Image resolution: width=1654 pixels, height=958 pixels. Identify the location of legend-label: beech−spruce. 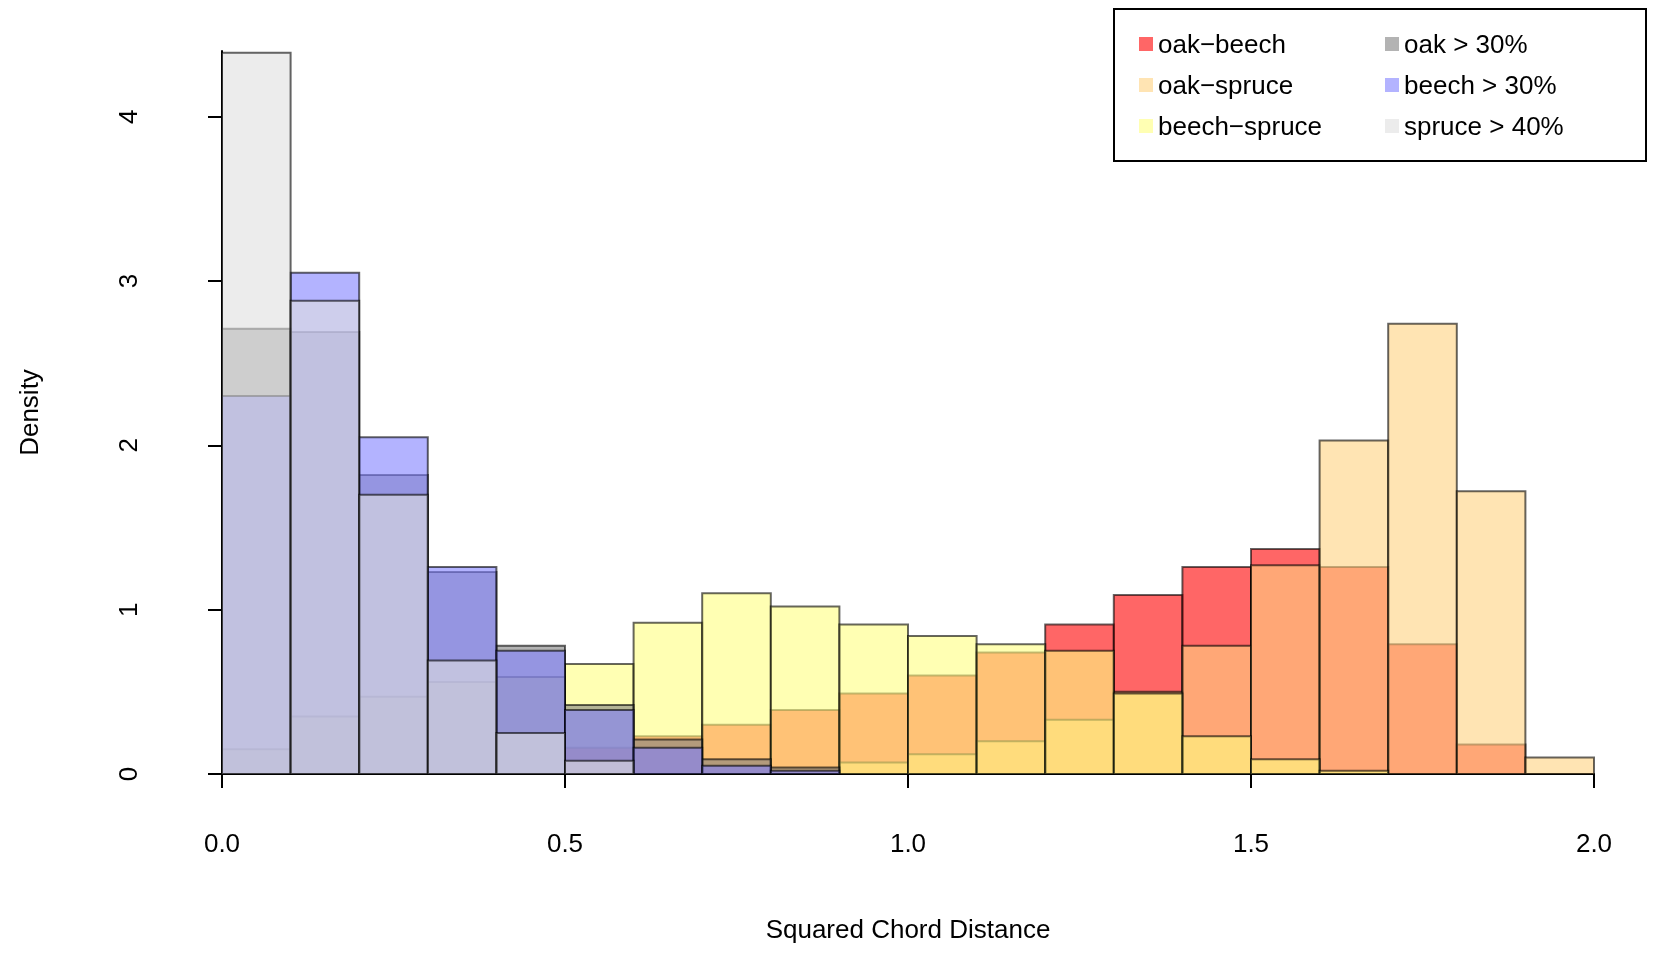
(1240, 126).